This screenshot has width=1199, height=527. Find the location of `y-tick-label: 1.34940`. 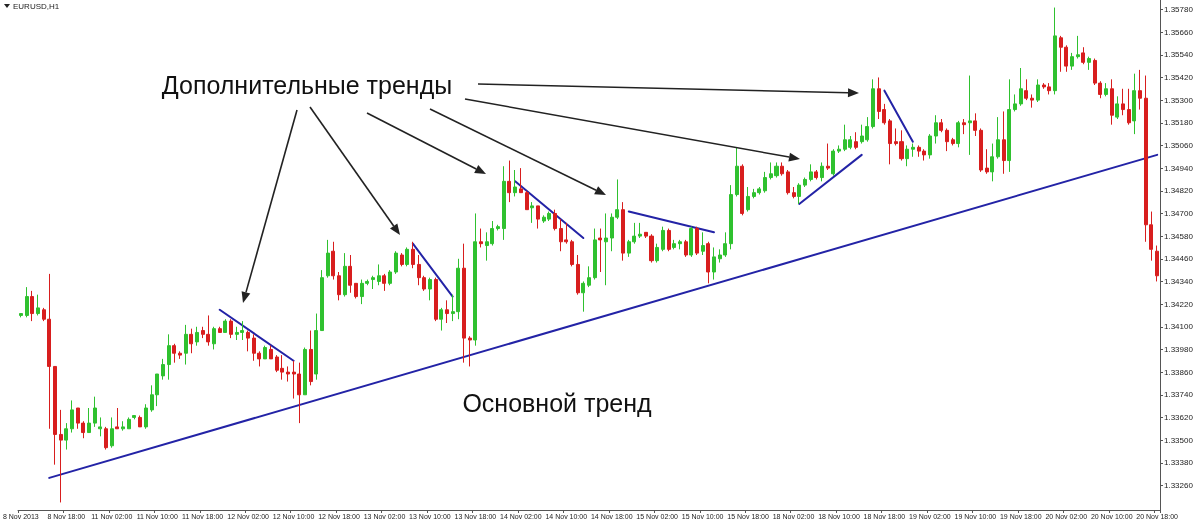

y-tick-label: 1.34940 is located at coordinates (1179, 168).